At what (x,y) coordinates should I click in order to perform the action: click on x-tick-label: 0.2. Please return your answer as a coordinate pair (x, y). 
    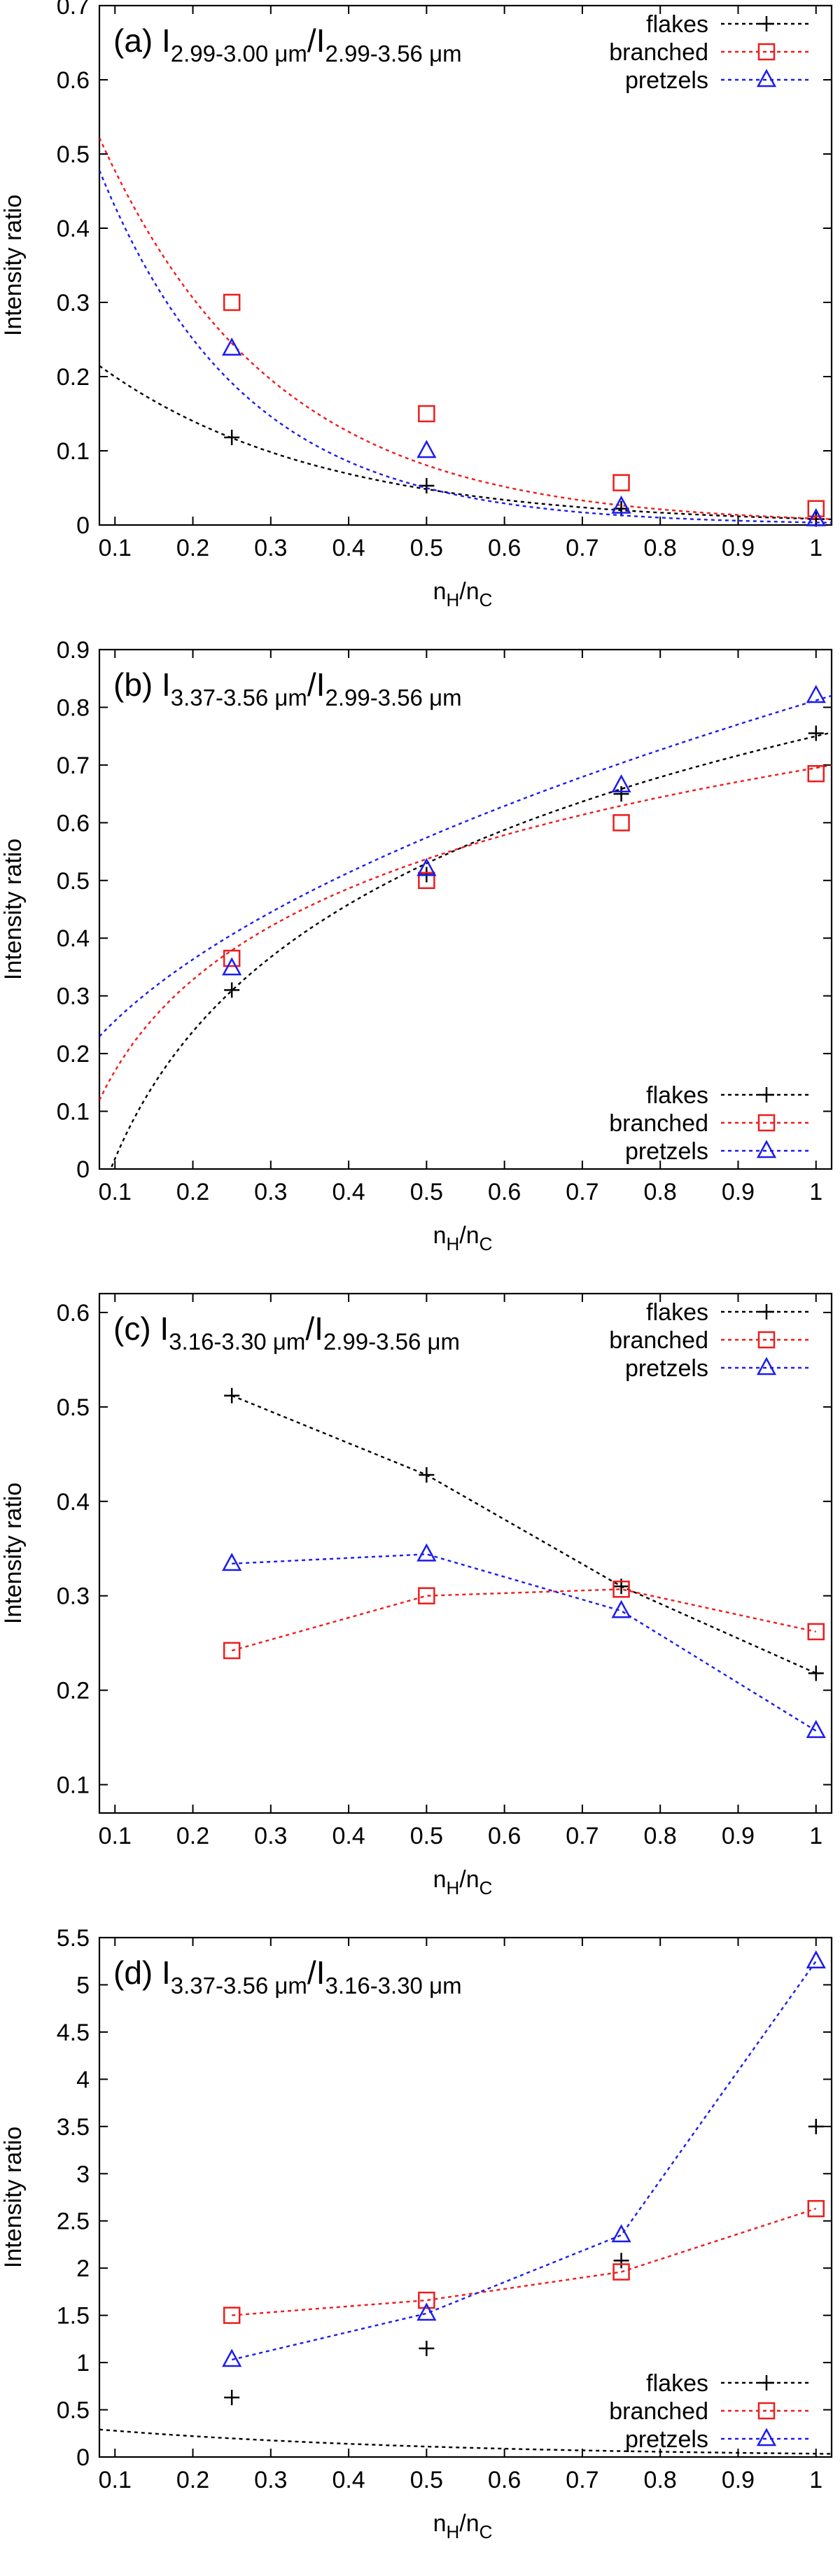
    Looking at the image, I should click on (192, 1836).